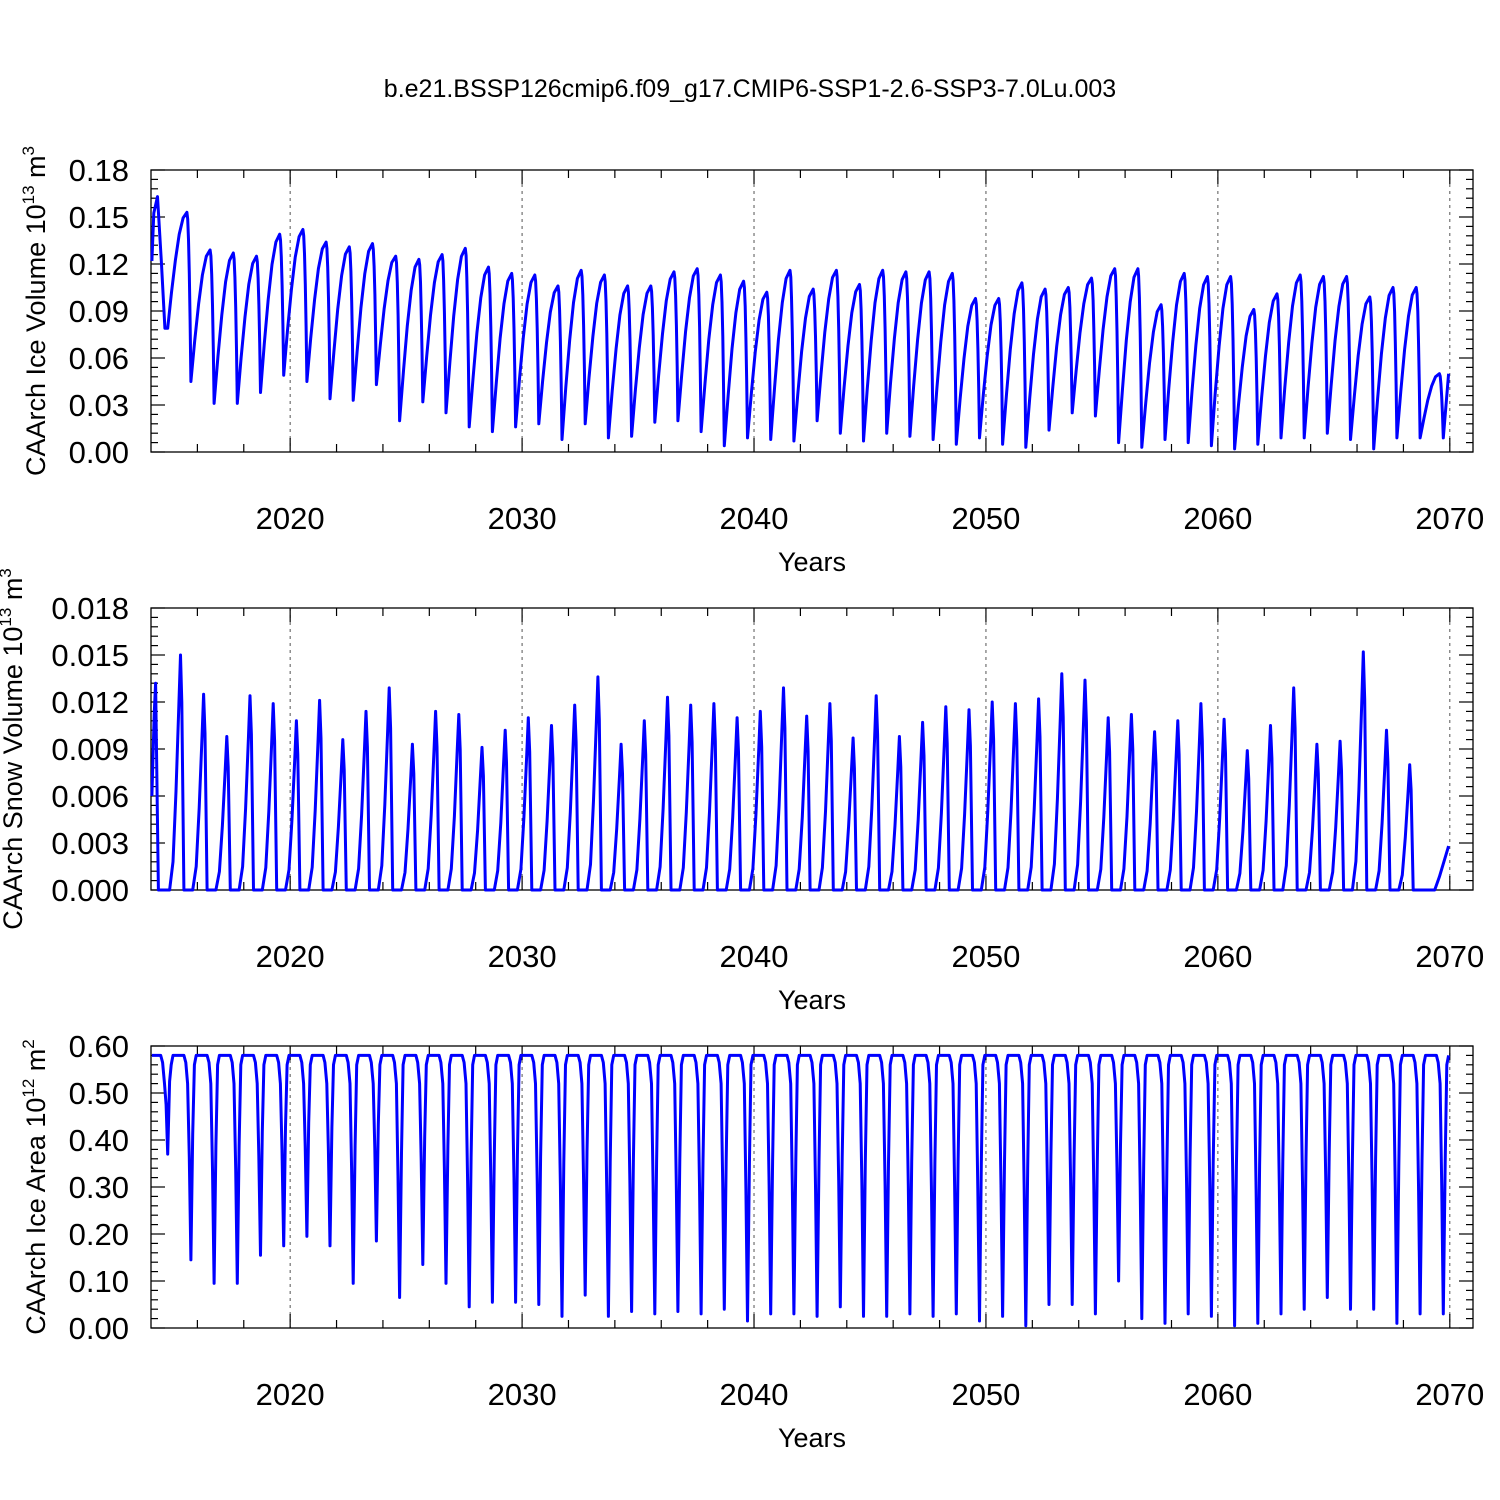  I want to click on y-tick-label: 0.03, so click(99, 405).